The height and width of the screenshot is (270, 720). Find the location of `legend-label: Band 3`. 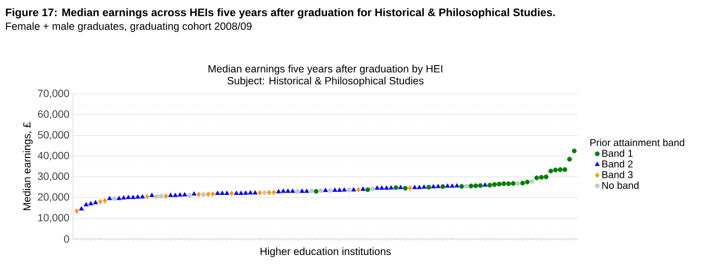

legend-label: Band 3 is located at coordinates (617, 174).